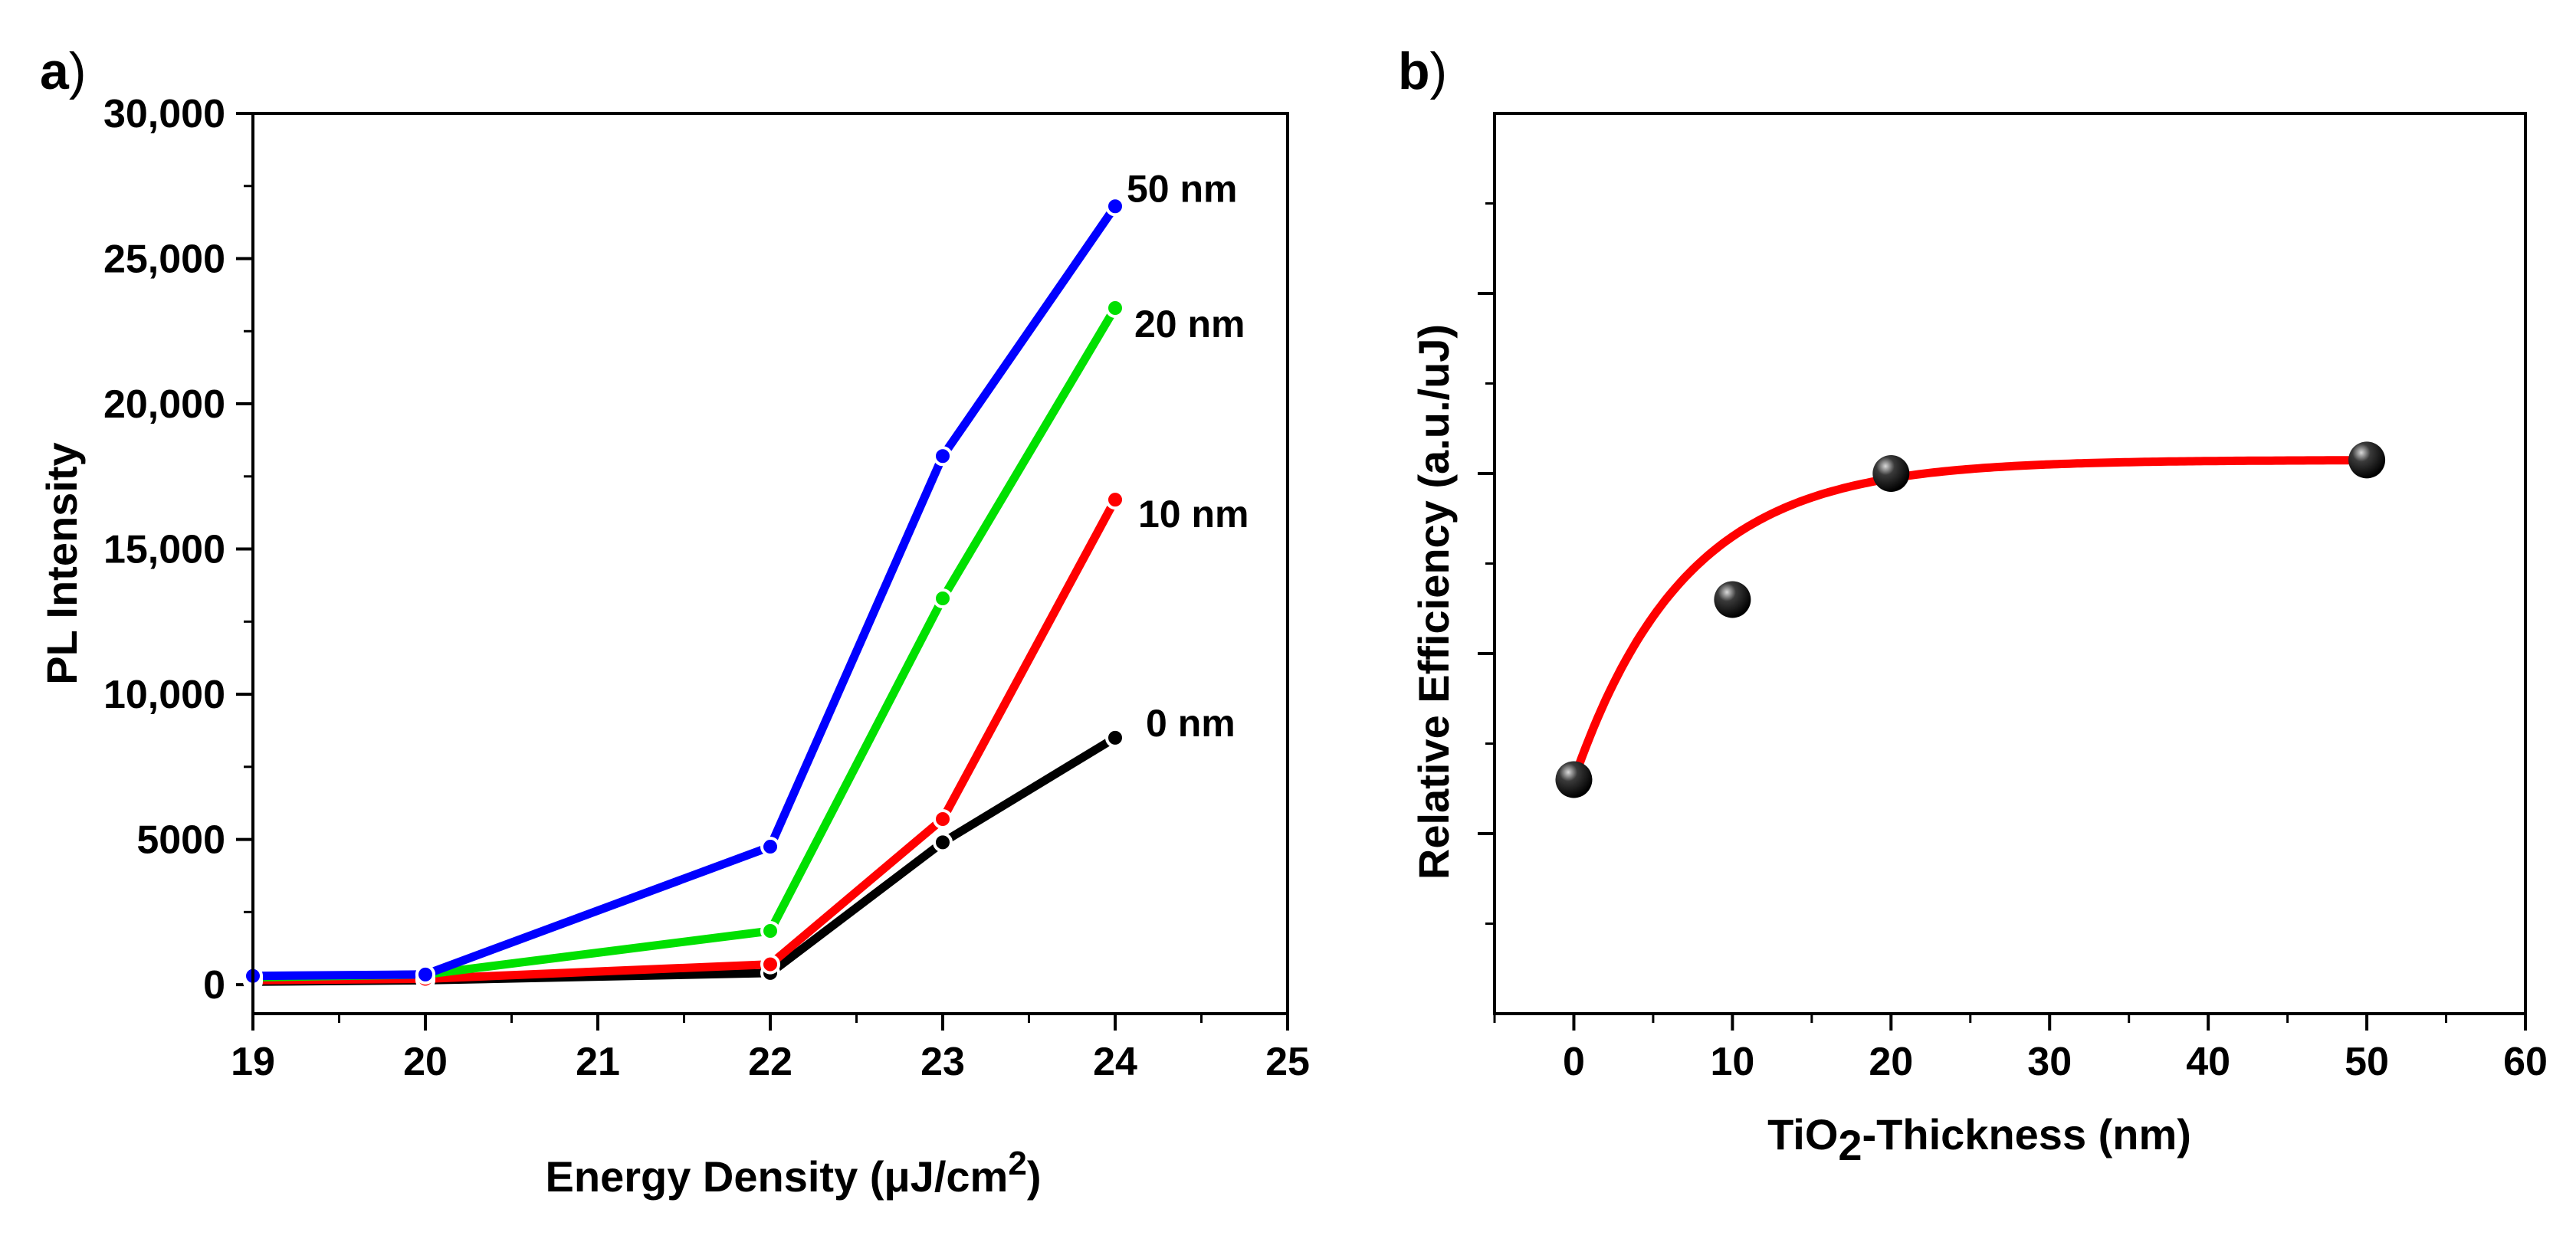  What do you see at coordinates (1574, 1062) in the screenshot?
I see `x-tick-label: 0` at bounding box center [1574, 1062].